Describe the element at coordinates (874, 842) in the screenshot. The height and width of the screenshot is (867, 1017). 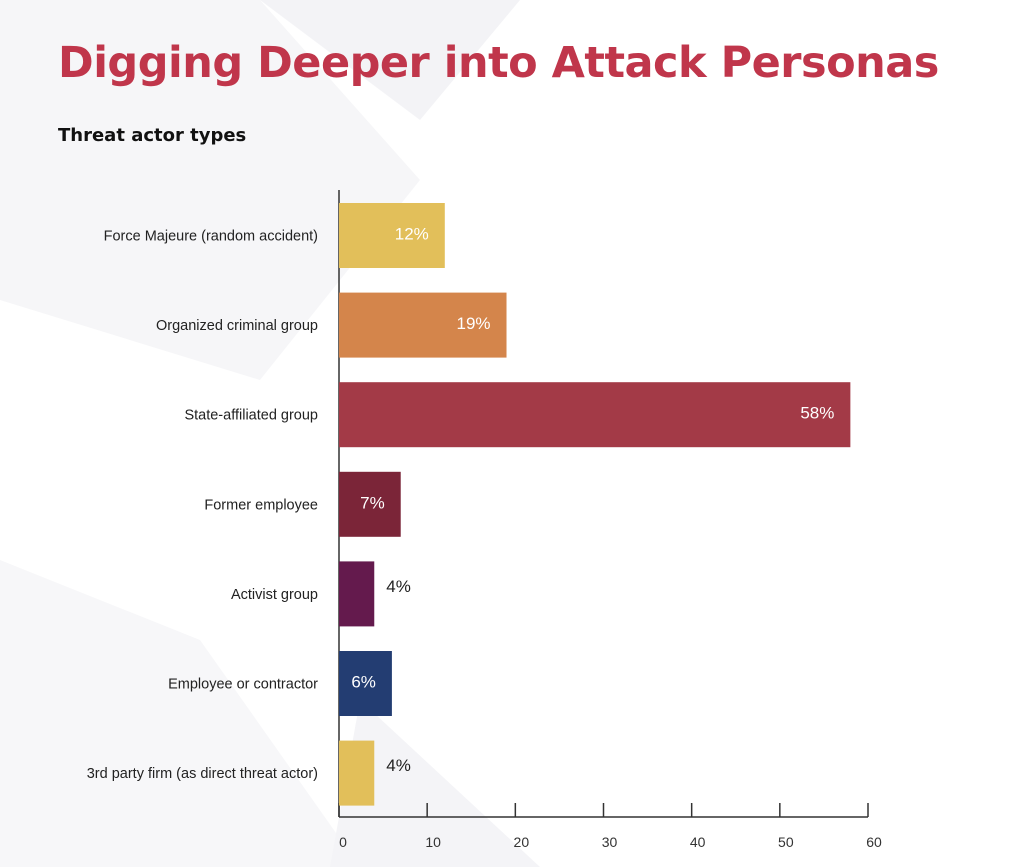
I see `x-tick-label: 60` at that location.